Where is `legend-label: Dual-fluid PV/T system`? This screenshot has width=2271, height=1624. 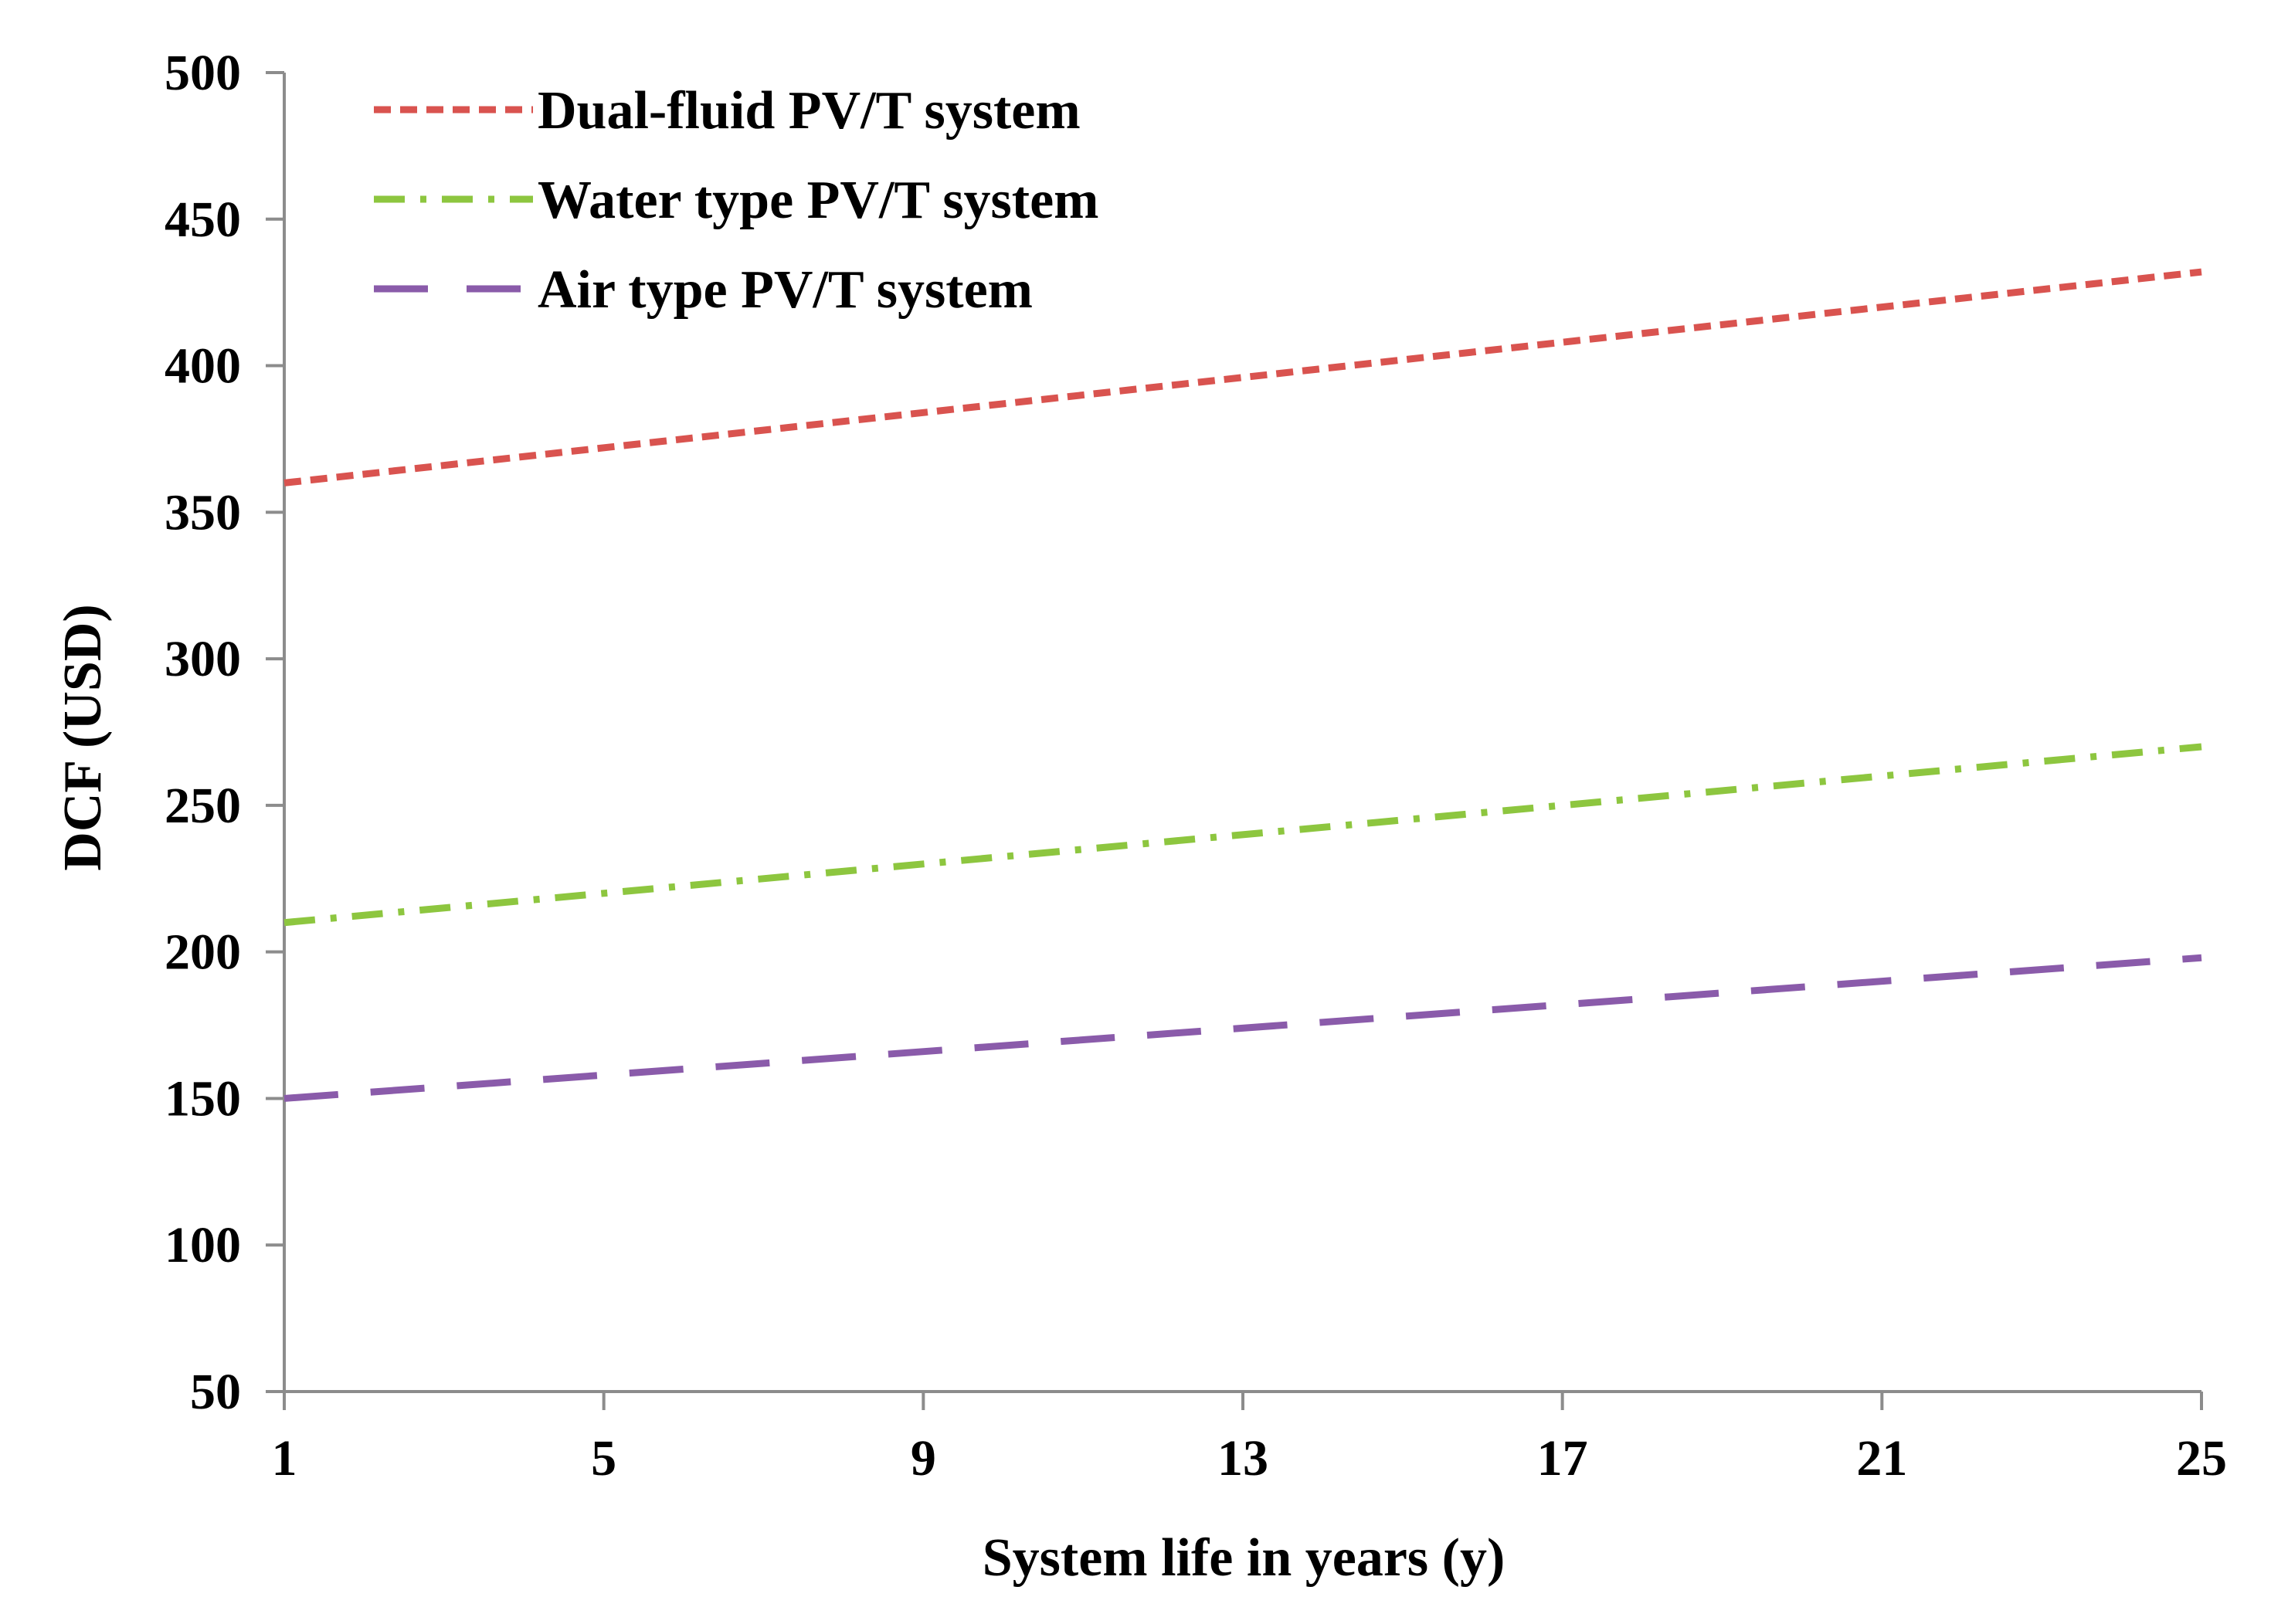
legend-label: Dual-fluid PV/T system is located at coordinates (809, 111).